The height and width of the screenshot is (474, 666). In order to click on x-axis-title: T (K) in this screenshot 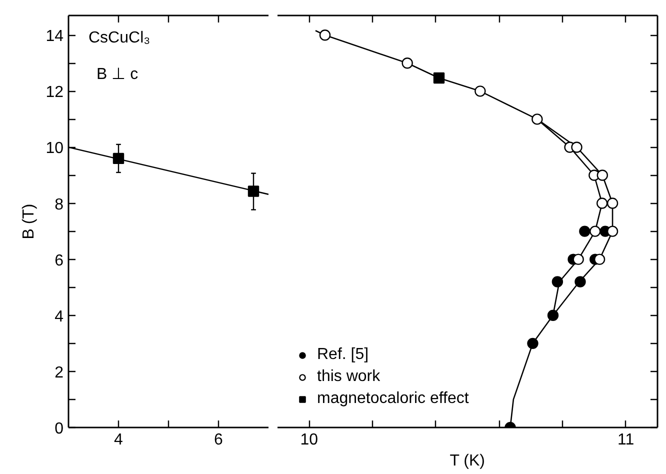, I will do `click(467, 461)`.